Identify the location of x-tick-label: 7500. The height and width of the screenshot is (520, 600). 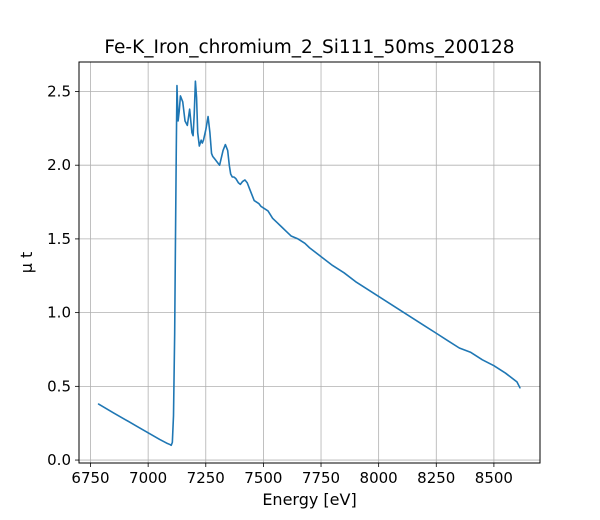
(263, 478).